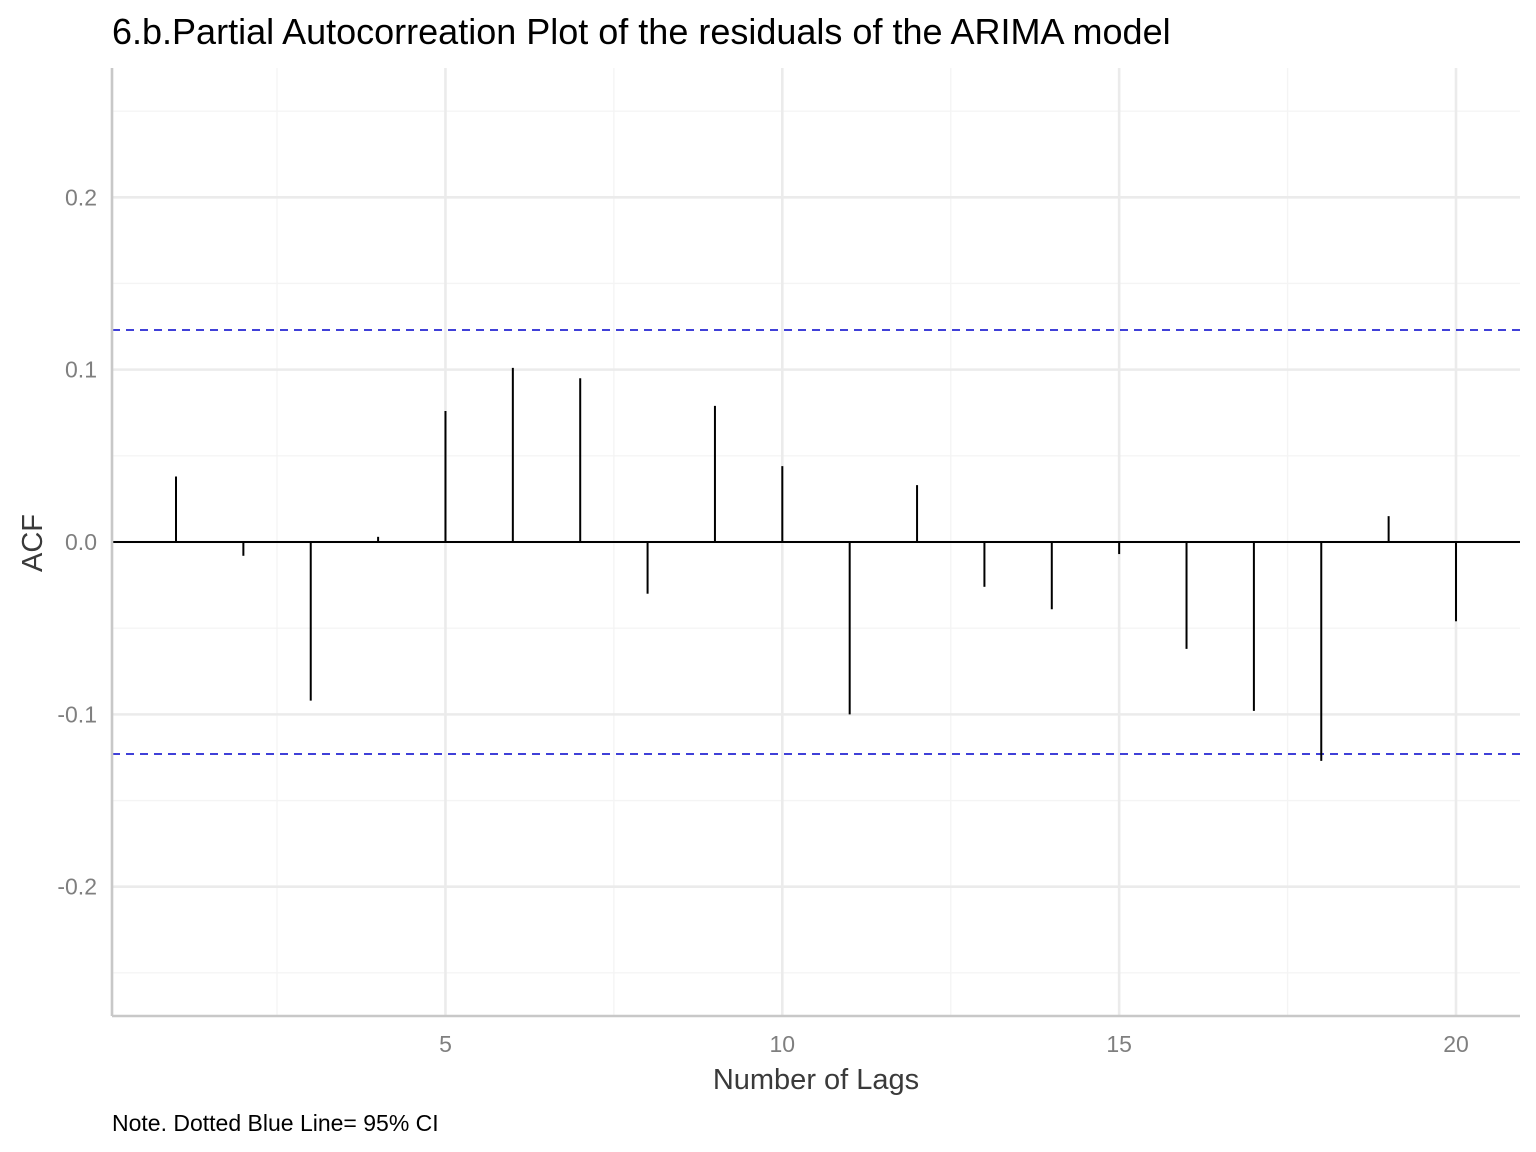 The image size is (1536, 1152). Describe the element at coordinates (816, 1080) in the screenshot. I see `x-axis-label: Number of Lags` at that location.